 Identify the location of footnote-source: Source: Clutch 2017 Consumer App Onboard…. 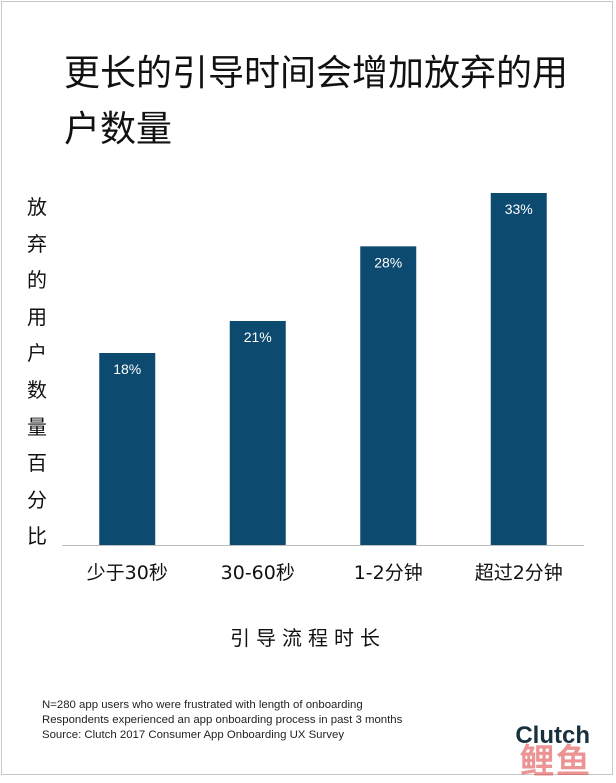
(193, 735).